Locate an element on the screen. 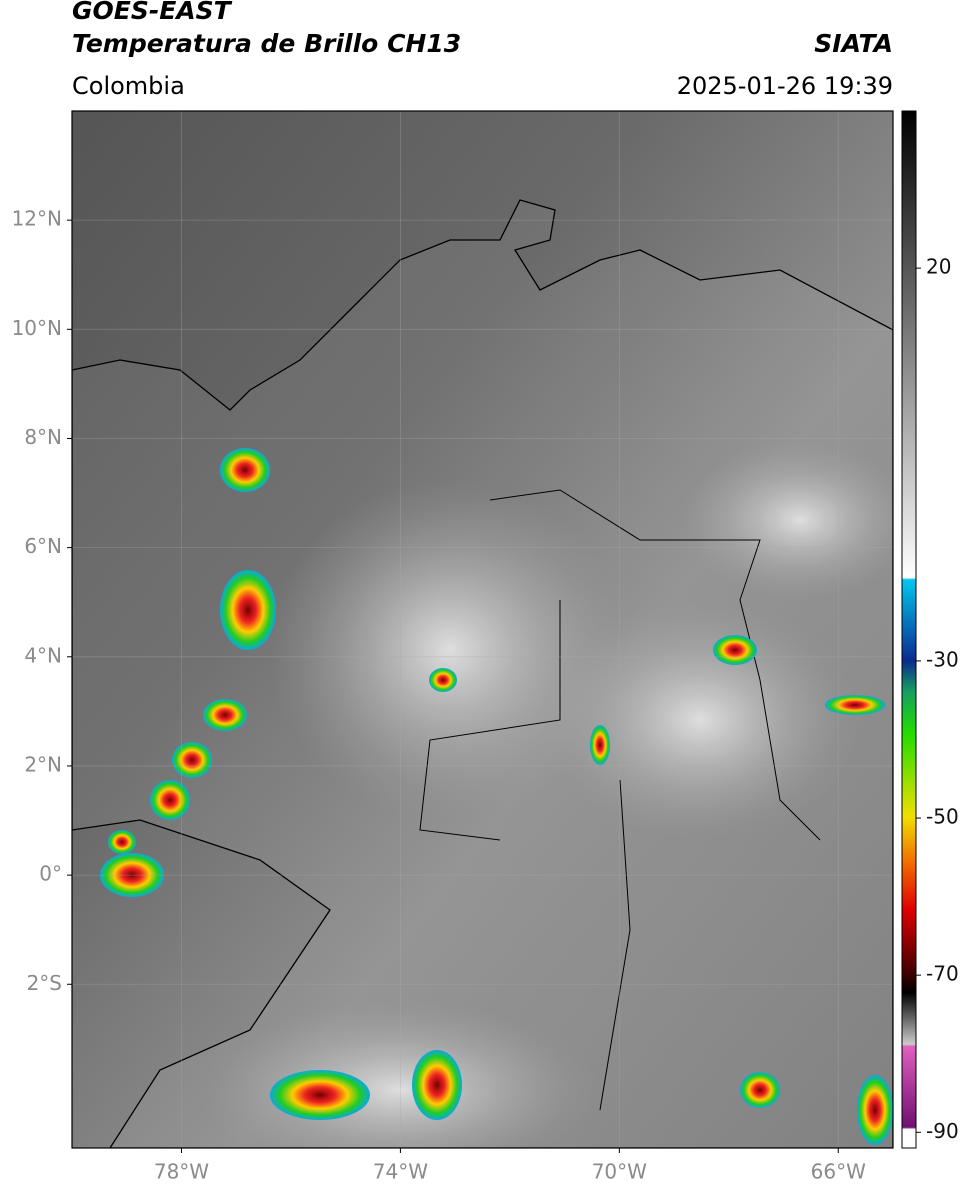 This screenshot has width=966, height=1194. y-tick-label: 10°N is located at coordinates (37, 328).